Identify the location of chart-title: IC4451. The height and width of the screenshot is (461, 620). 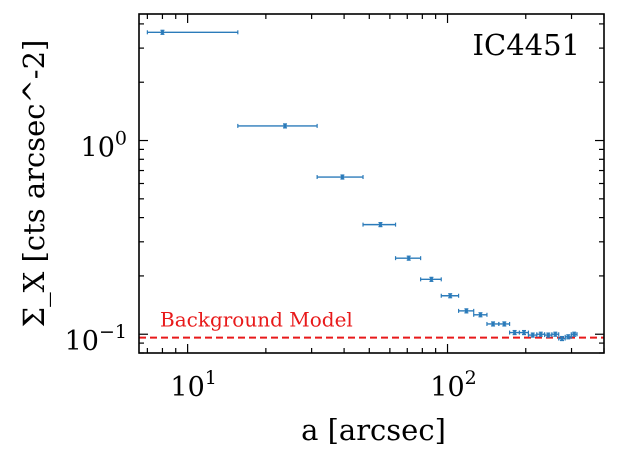
(526, 45).